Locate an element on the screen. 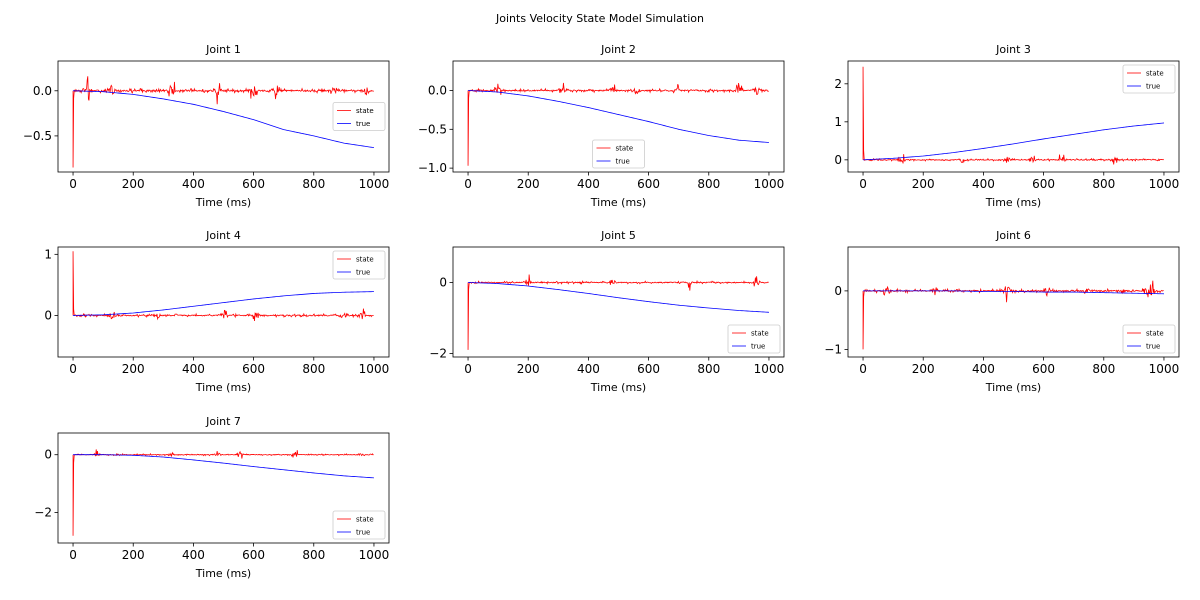 This screenshot has width=1200, height=600. subplot-title: Joint 4 is located at coordinates (223, 235).